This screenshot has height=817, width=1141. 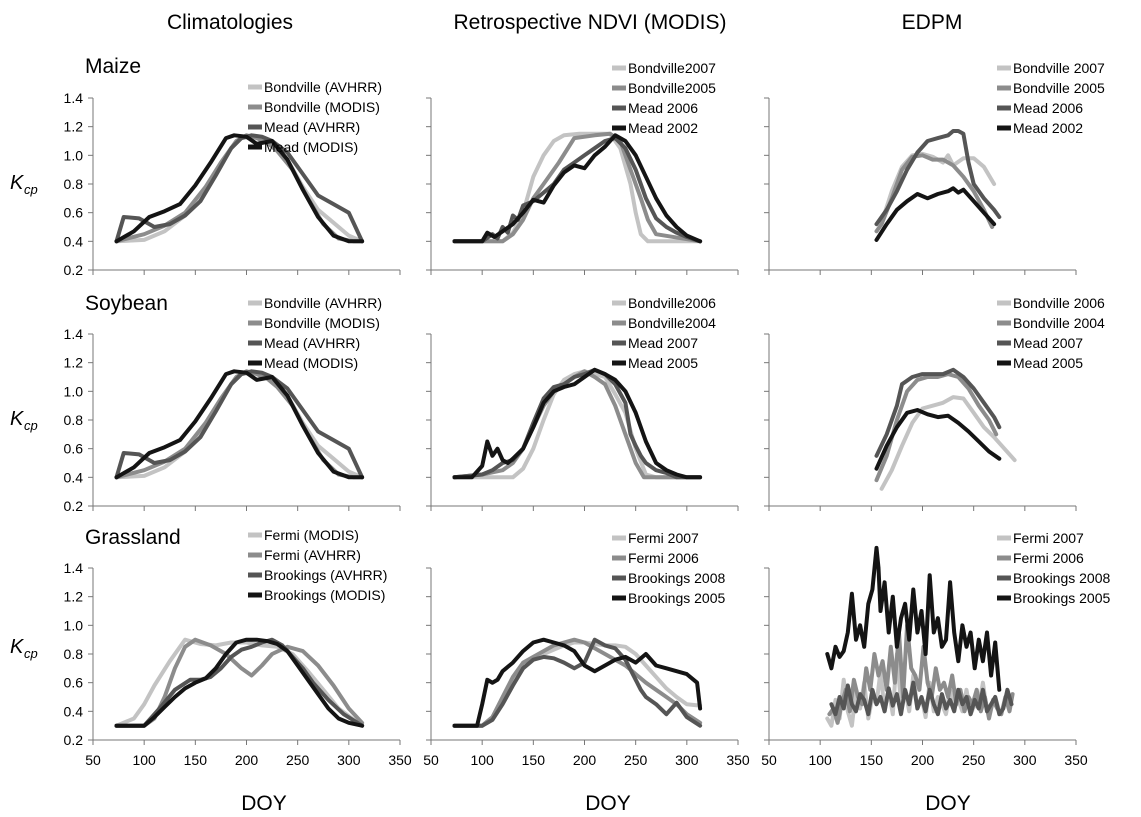 I want to click on xlabel-col-3: DOY, so click(x=948, y=803).